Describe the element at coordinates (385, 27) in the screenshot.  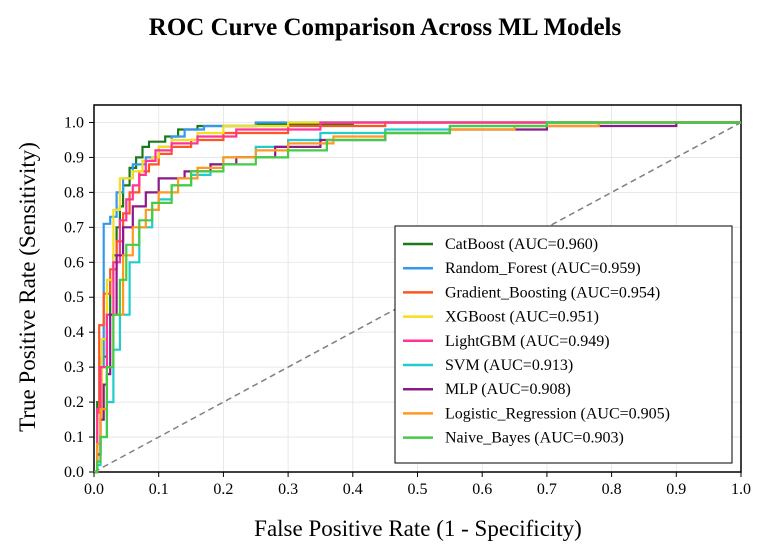
I see `chart-title: ROC Curve Comparison Across ML Models` at that location.